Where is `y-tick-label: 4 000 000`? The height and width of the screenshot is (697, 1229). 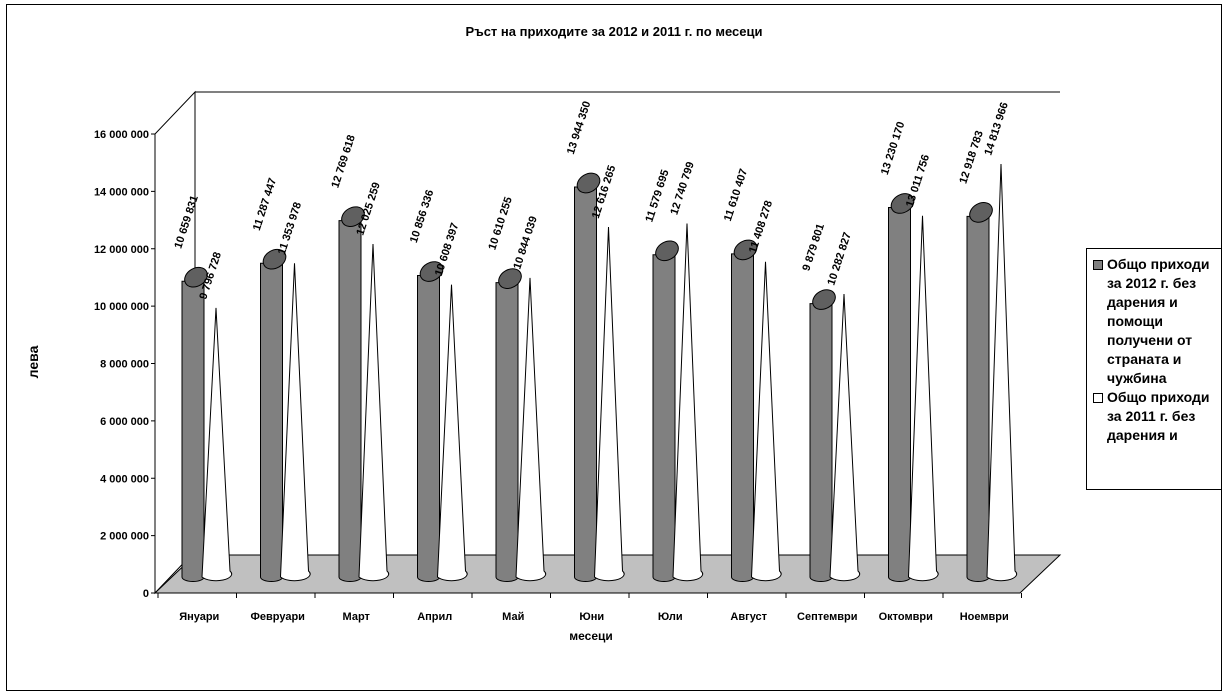
y-tick-label: 4 000 000 is located at coordinates (124, 479).